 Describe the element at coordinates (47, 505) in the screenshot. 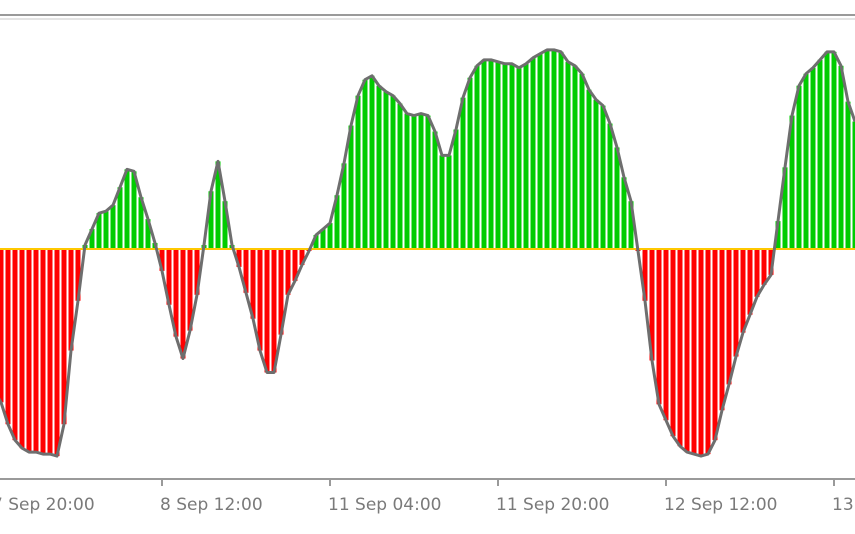

I see `x-tick-label: 7 Sep 20:00` at that location.